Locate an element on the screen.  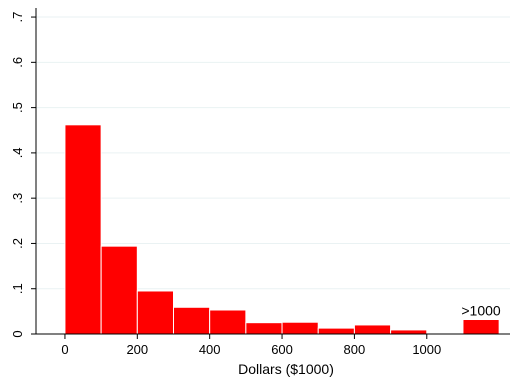
x-tick-label-2: 400 is located at coordinates (210, 349).